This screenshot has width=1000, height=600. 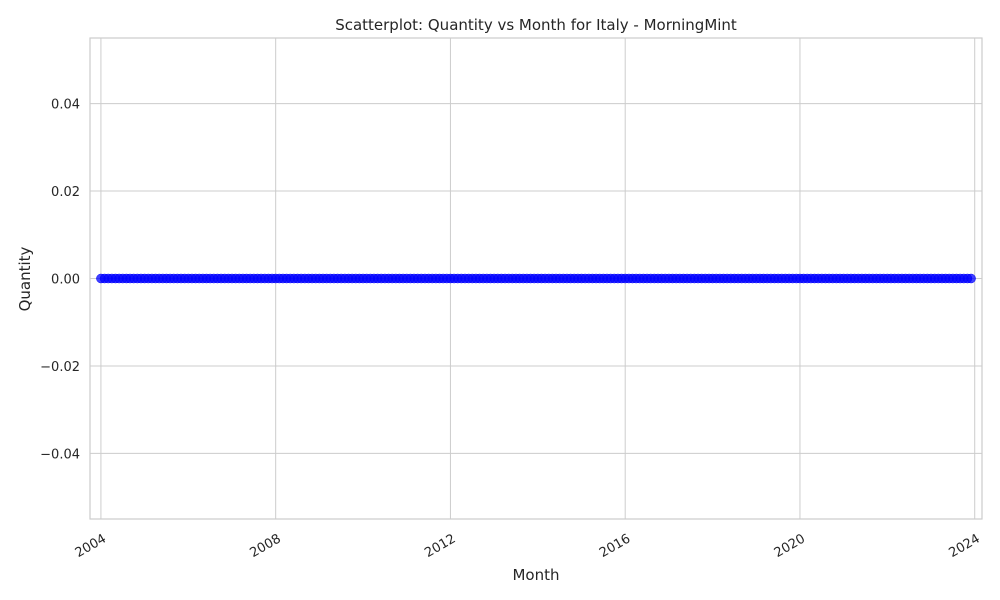 What do you see at coordinates (535, 575) in the screenshot?
I see `x-axis-label: Month` at bounding box center [535, 575].